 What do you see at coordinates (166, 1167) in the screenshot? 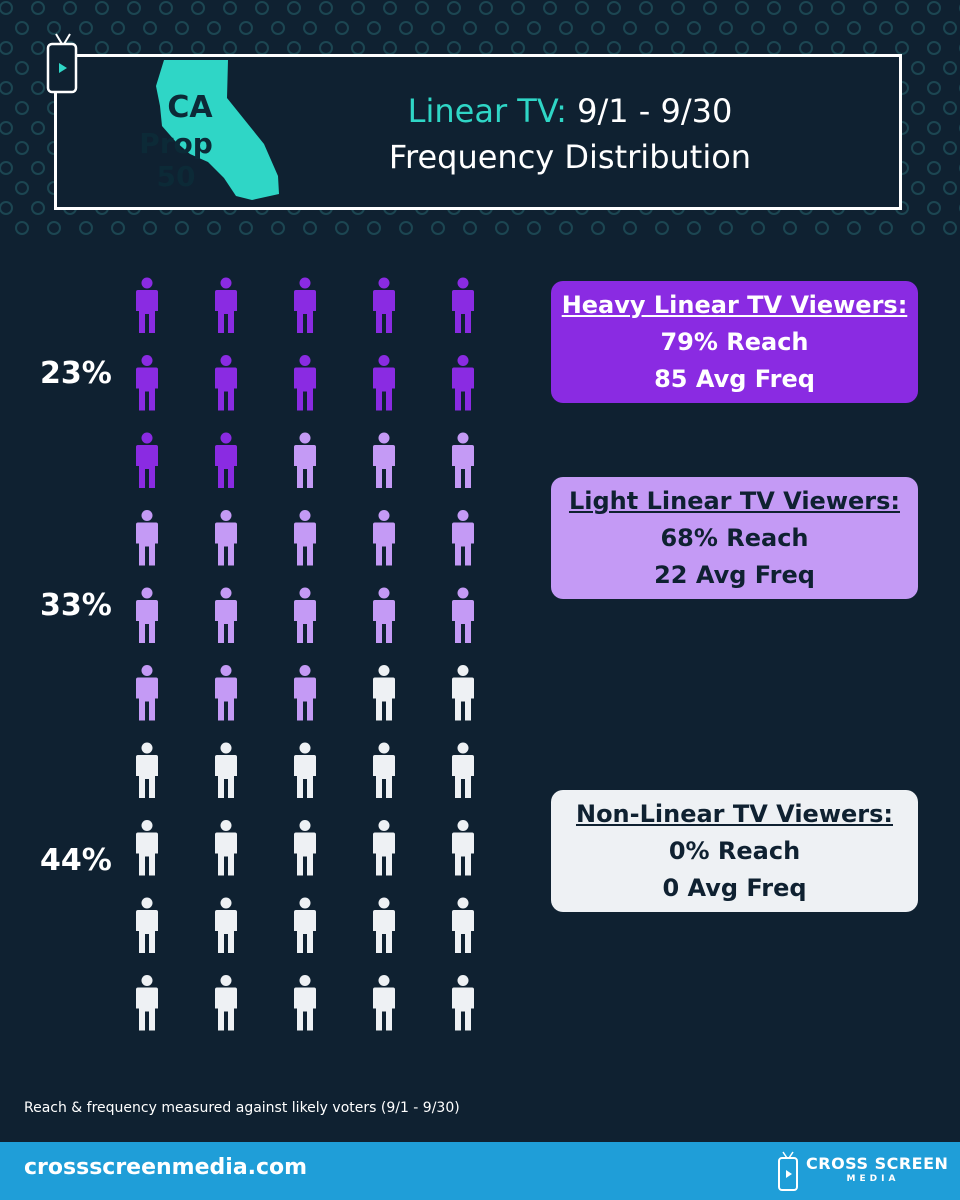
I see `website-link: crossscreenmedia.com` at bounding box center [166, 1167].